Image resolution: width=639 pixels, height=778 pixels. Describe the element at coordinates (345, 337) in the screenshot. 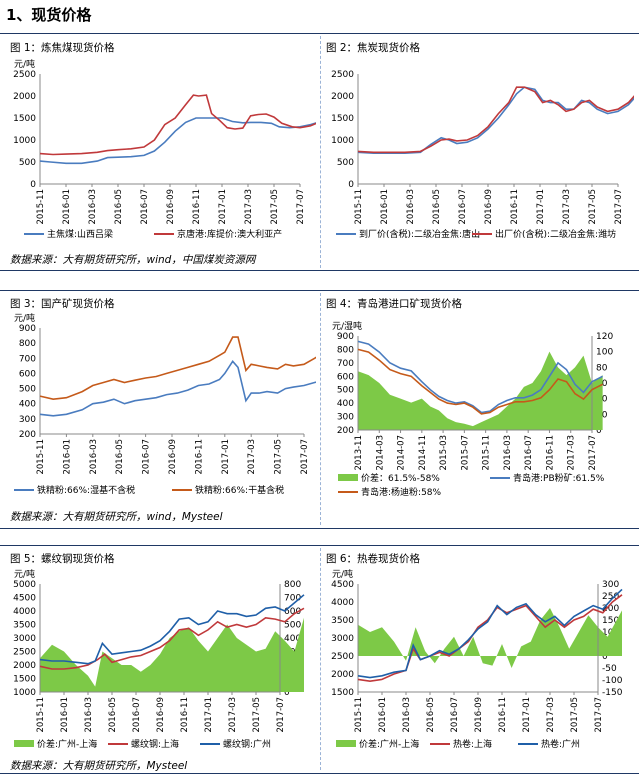

I see `y-tick-label: 900` at that location.